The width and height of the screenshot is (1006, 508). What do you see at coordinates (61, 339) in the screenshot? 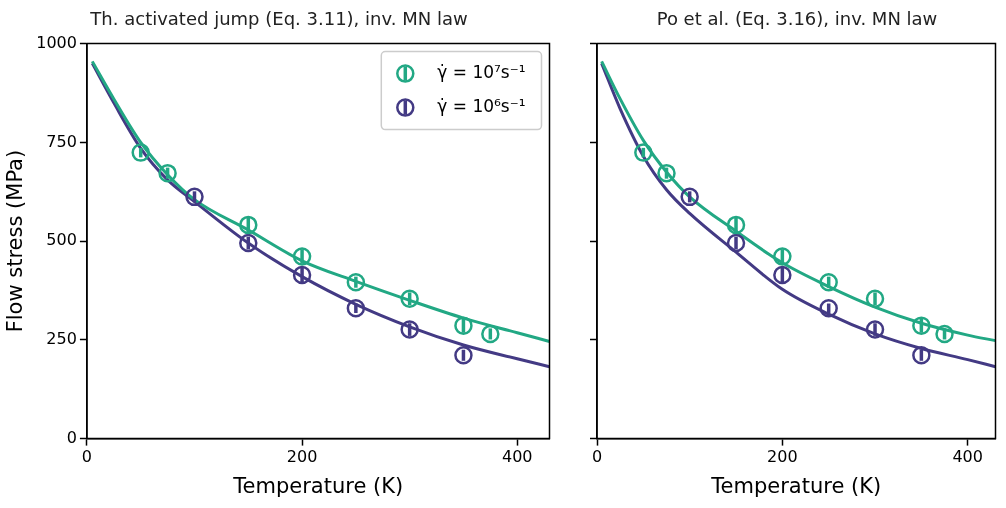
I see `y-tick-label: 250` at bounding box center [61, 339].